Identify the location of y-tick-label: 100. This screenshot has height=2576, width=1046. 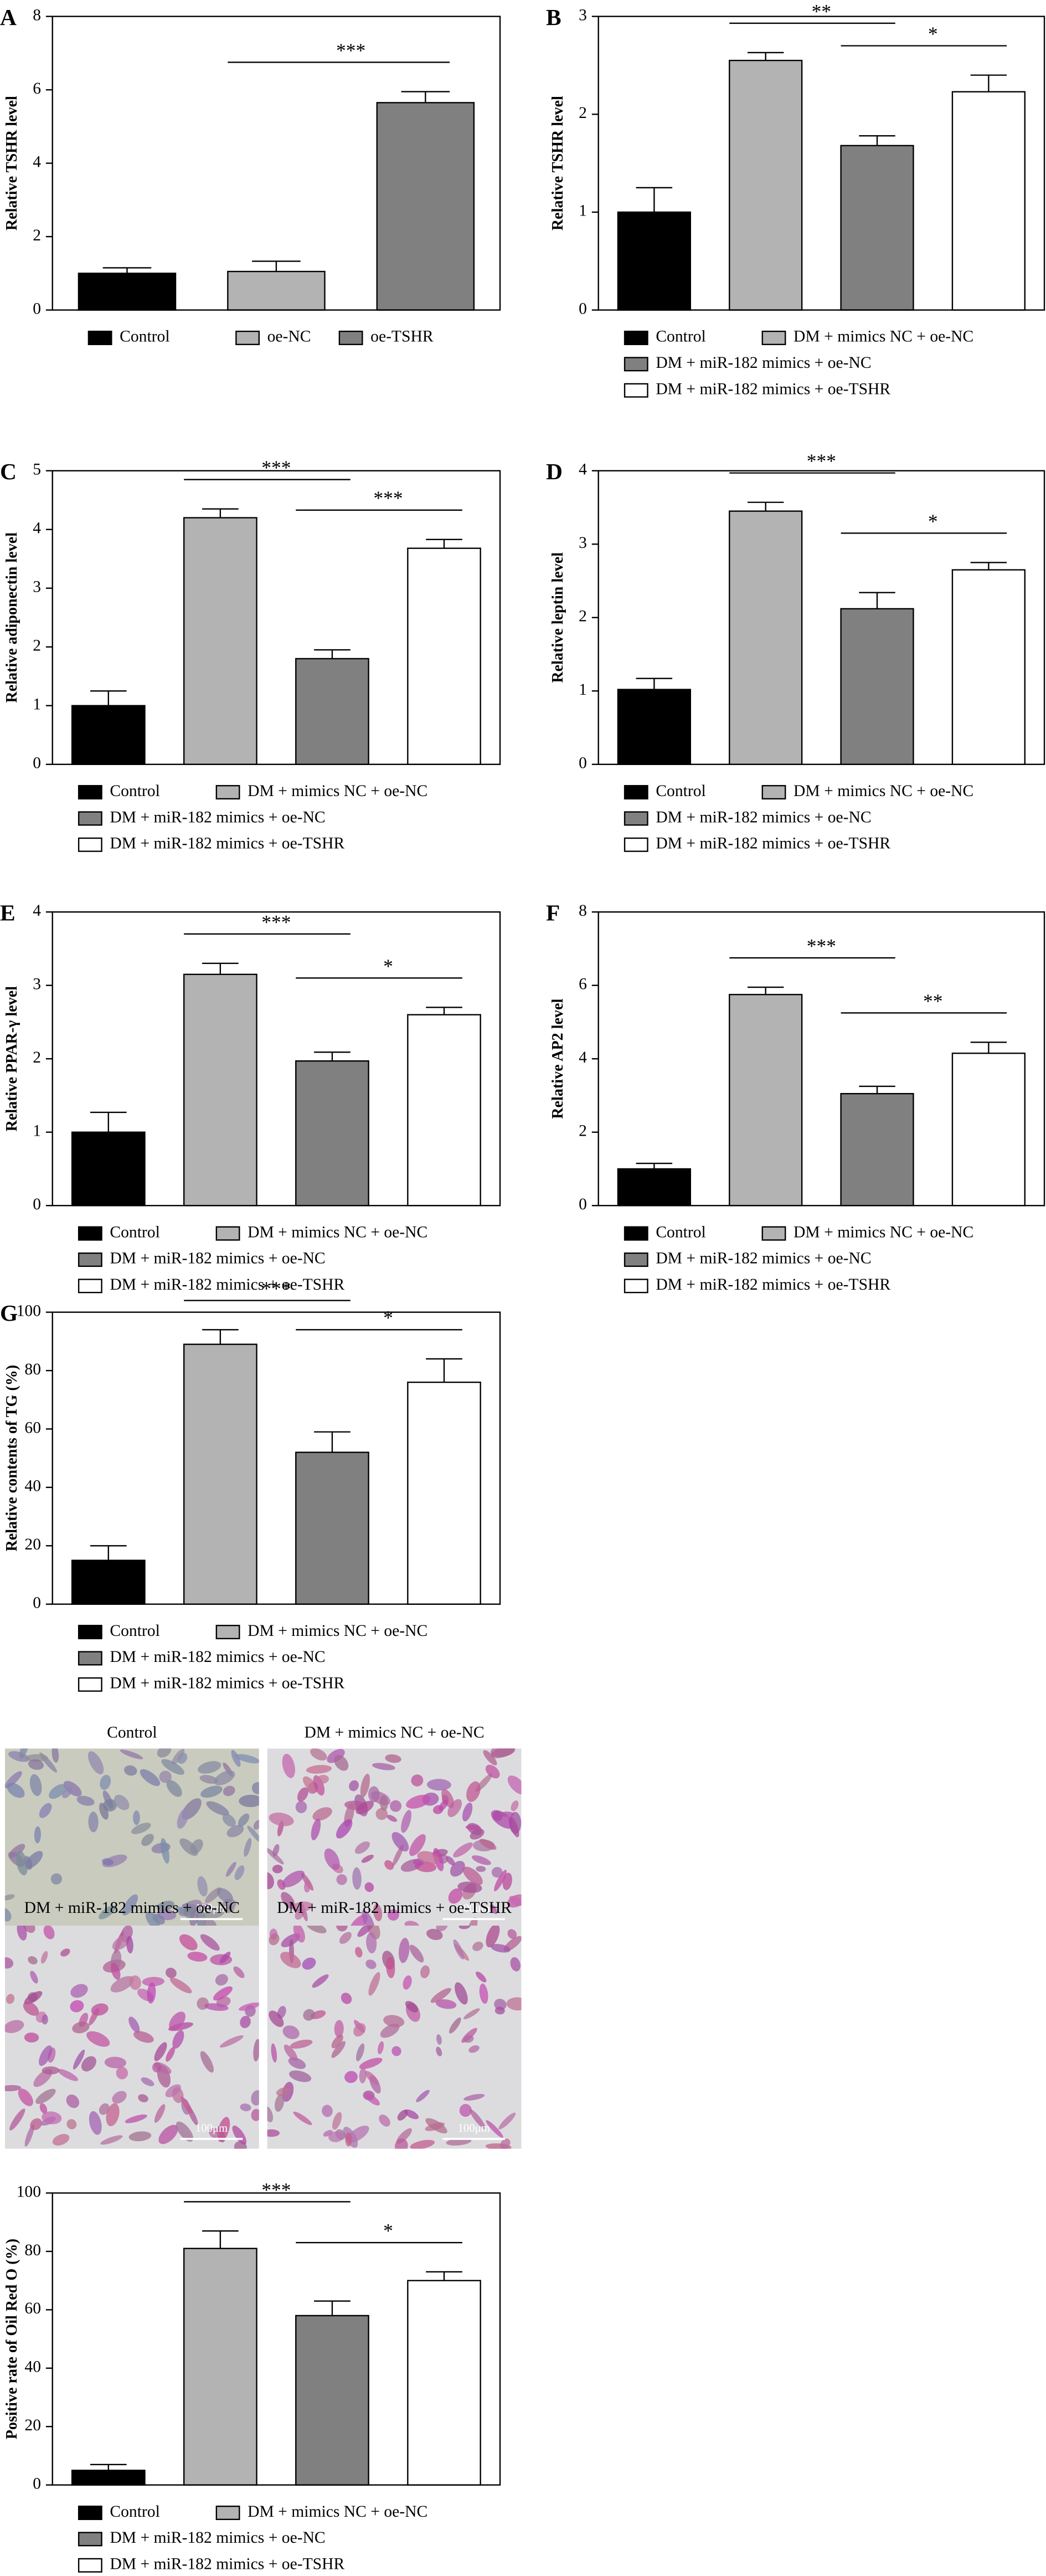
(29, 1311).